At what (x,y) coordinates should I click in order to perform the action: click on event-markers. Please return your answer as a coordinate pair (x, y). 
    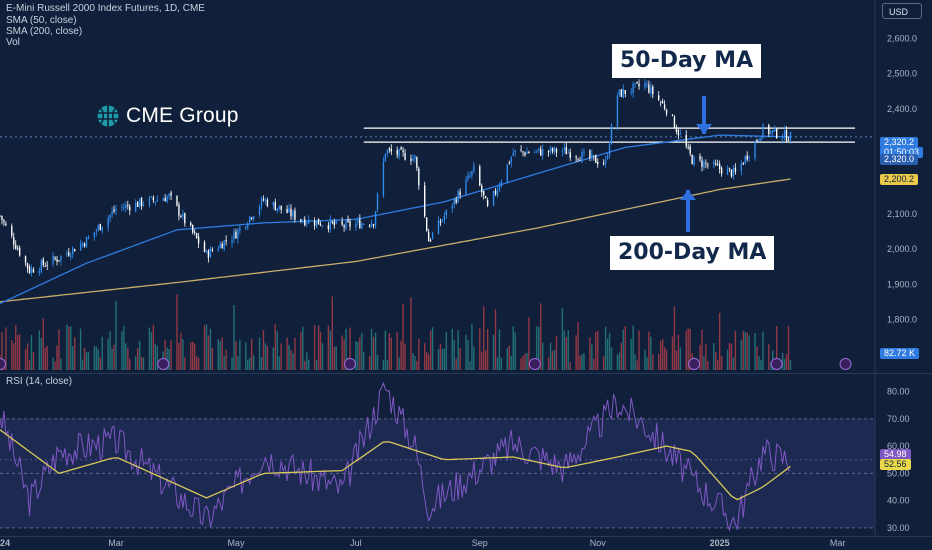
    Looking at the image, I should click on (426, 364).